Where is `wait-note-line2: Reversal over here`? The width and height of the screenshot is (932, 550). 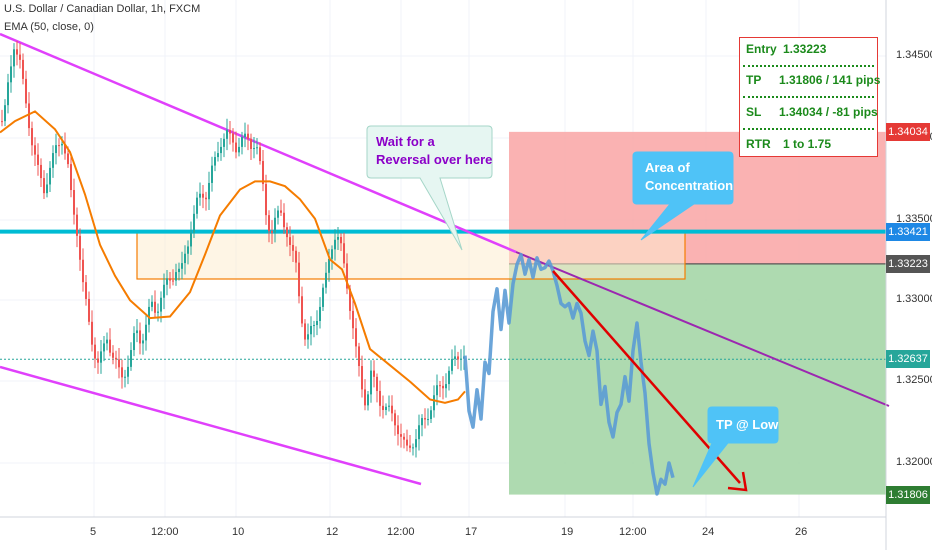 wait-note-line2: Reversal over here is located at coordinates (434, 159).